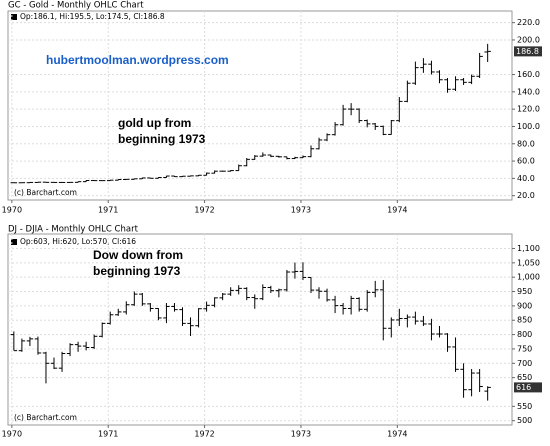  Describe the element at coordinates (528, 126) in the screenshot. I see `y-tick-label: 100.0` at that location.